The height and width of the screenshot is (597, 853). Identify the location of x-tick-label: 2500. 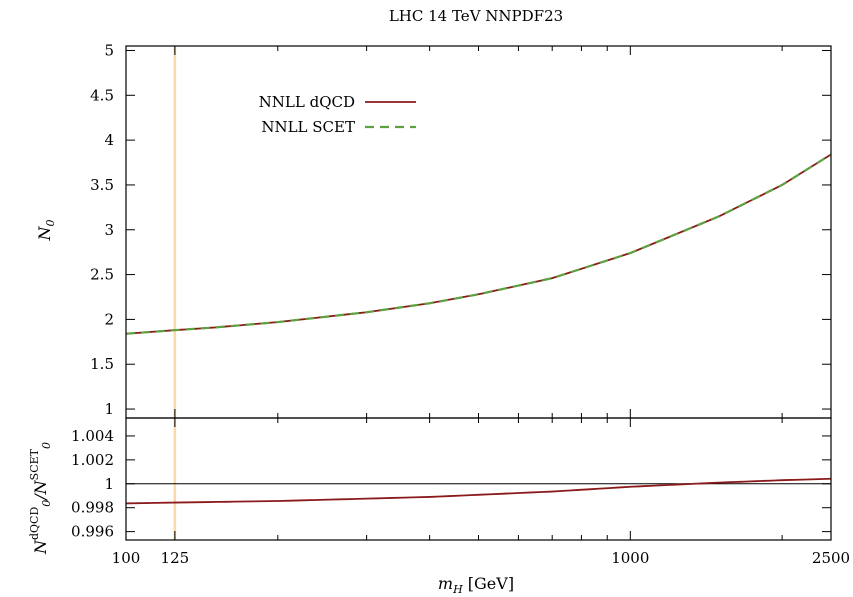
(831, 558).